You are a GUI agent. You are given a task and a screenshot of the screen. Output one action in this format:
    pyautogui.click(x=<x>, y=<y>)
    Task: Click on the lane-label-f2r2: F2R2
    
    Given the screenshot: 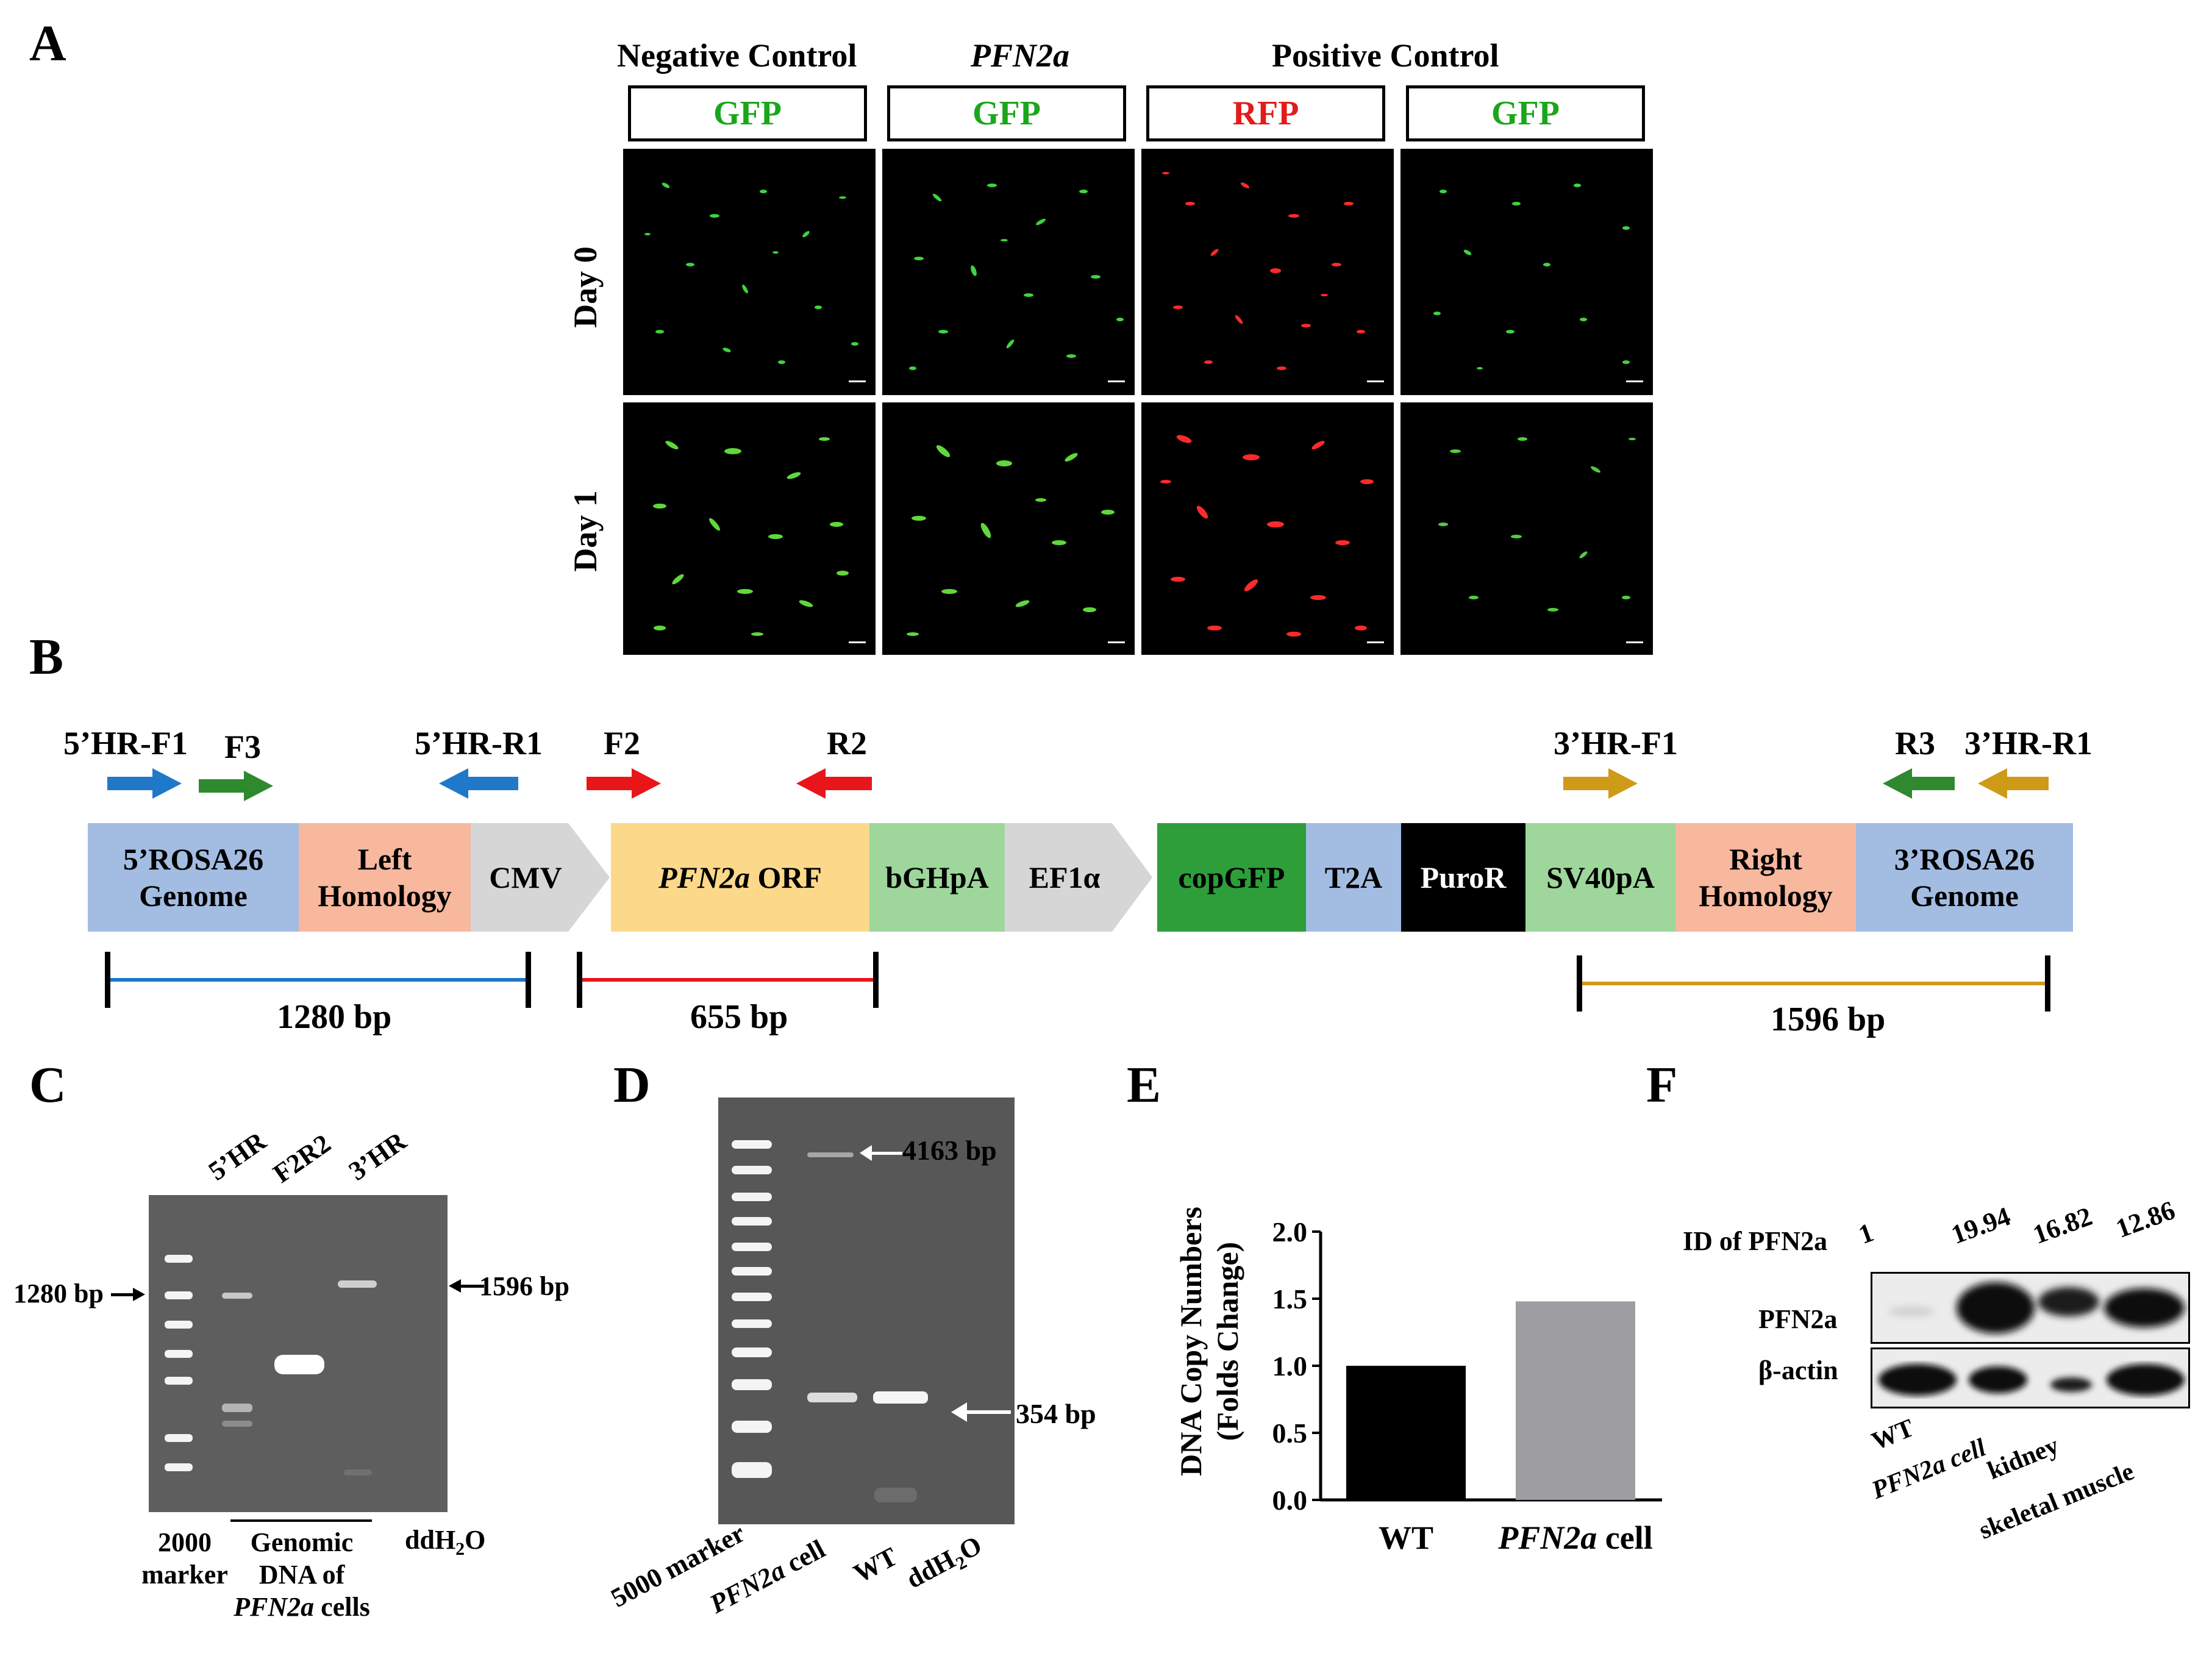 What is the action you would take?
    pyautogui.click(x=303, y=1158)
    